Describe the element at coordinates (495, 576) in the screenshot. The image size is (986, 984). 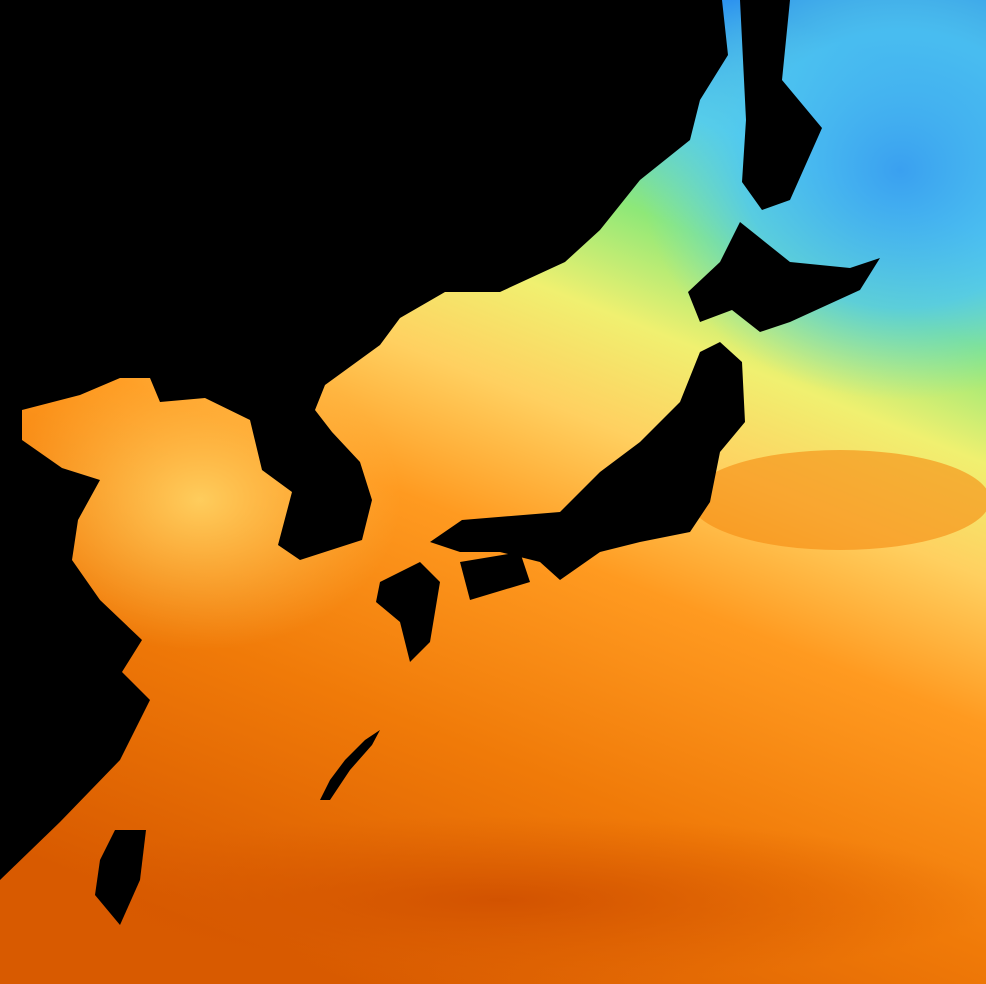
I see `shikoku` at that location.